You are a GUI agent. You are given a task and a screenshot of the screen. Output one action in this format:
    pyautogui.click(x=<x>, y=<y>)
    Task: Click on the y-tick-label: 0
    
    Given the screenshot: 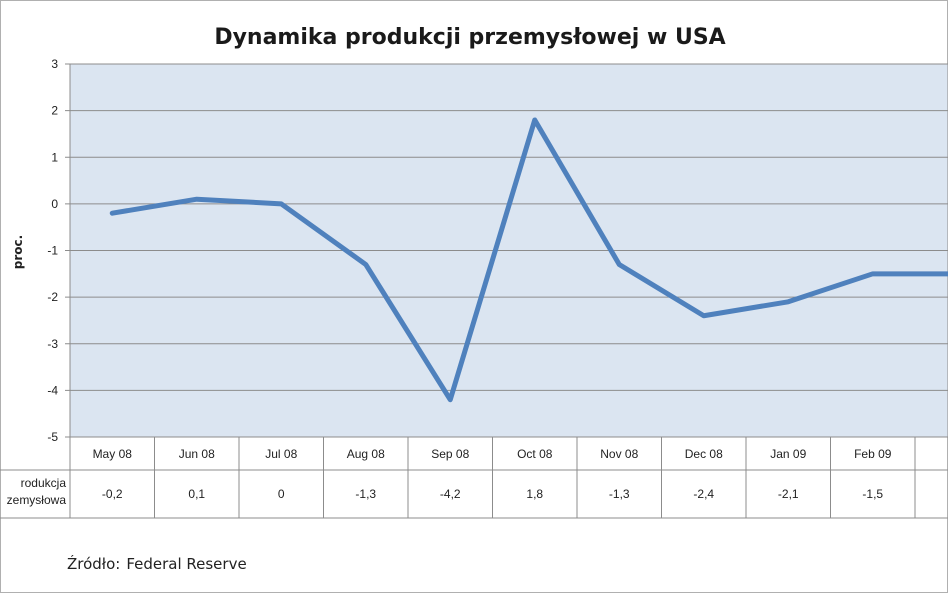 What is the action you would take?
    pyautogui.click(x=54, y=204)
    